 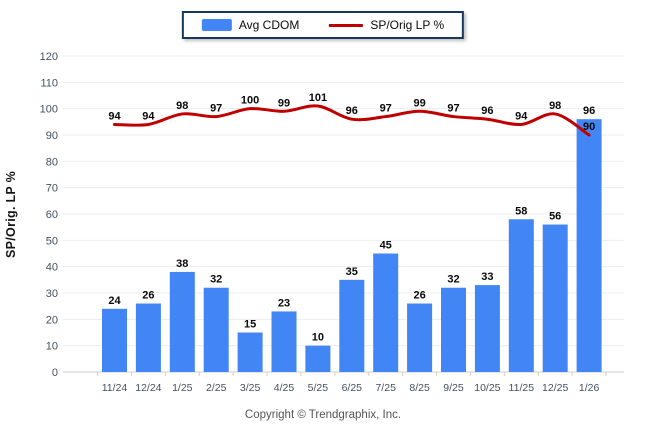 What do you see at coordinates (318, 338) in the screenshot?
I see `bar-value-label: 10` at bounding box center [318, 338].